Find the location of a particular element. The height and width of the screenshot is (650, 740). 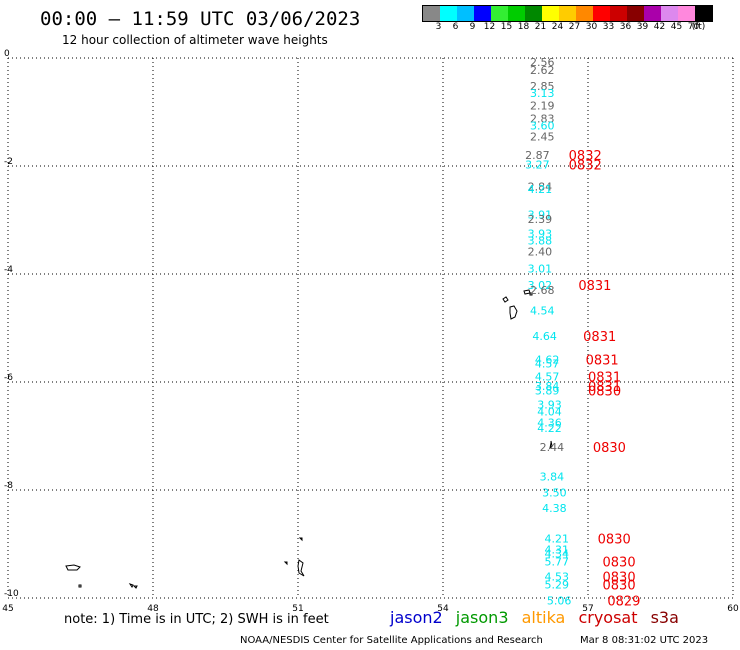

y-tick-label: -6 is located at coordinates (8, 378).